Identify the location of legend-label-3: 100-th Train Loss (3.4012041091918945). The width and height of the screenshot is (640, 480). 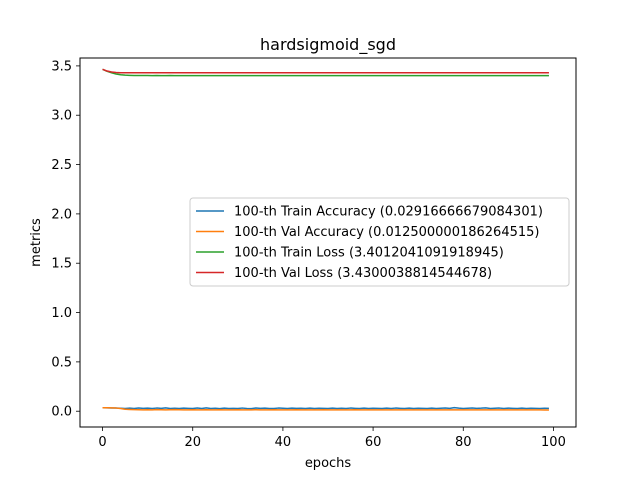
(369, 253).